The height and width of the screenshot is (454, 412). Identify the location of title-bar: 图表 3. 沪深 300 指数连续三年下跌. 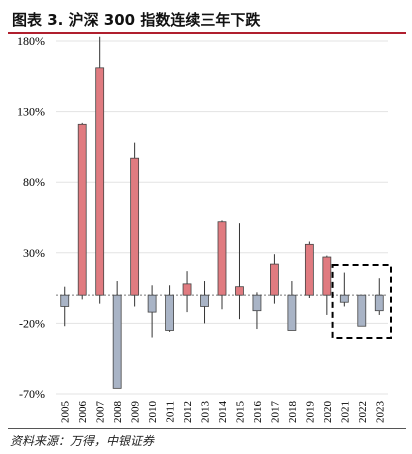
(207, 20).